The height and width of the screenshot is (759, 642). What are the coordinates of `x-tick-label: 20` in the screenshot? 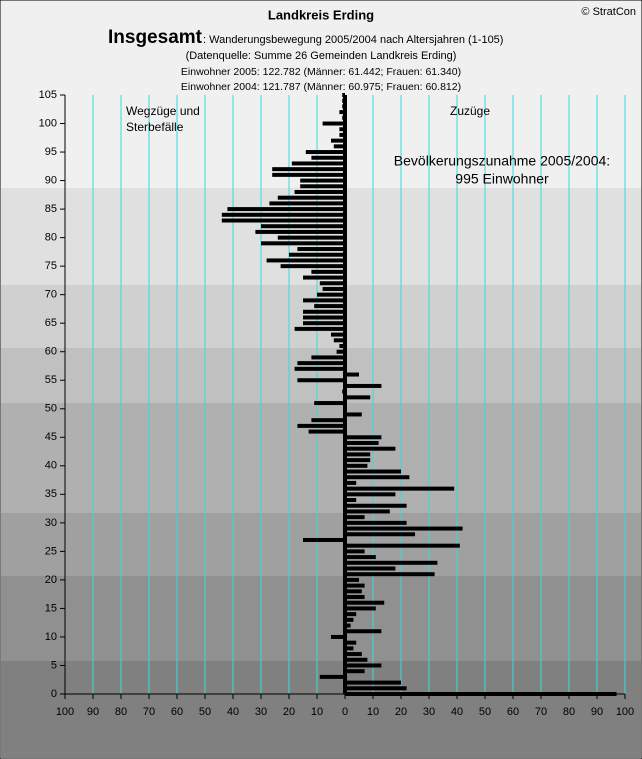 It's located at (289, 712).